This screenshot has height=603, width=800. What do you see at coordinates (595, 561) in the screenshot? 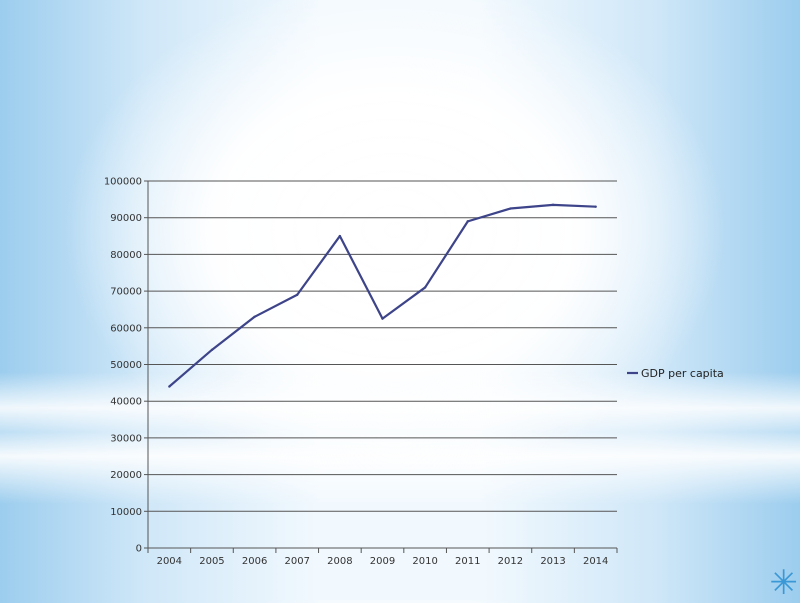
I see `x-tick-label: 2014` at bounding box center [595, 561].